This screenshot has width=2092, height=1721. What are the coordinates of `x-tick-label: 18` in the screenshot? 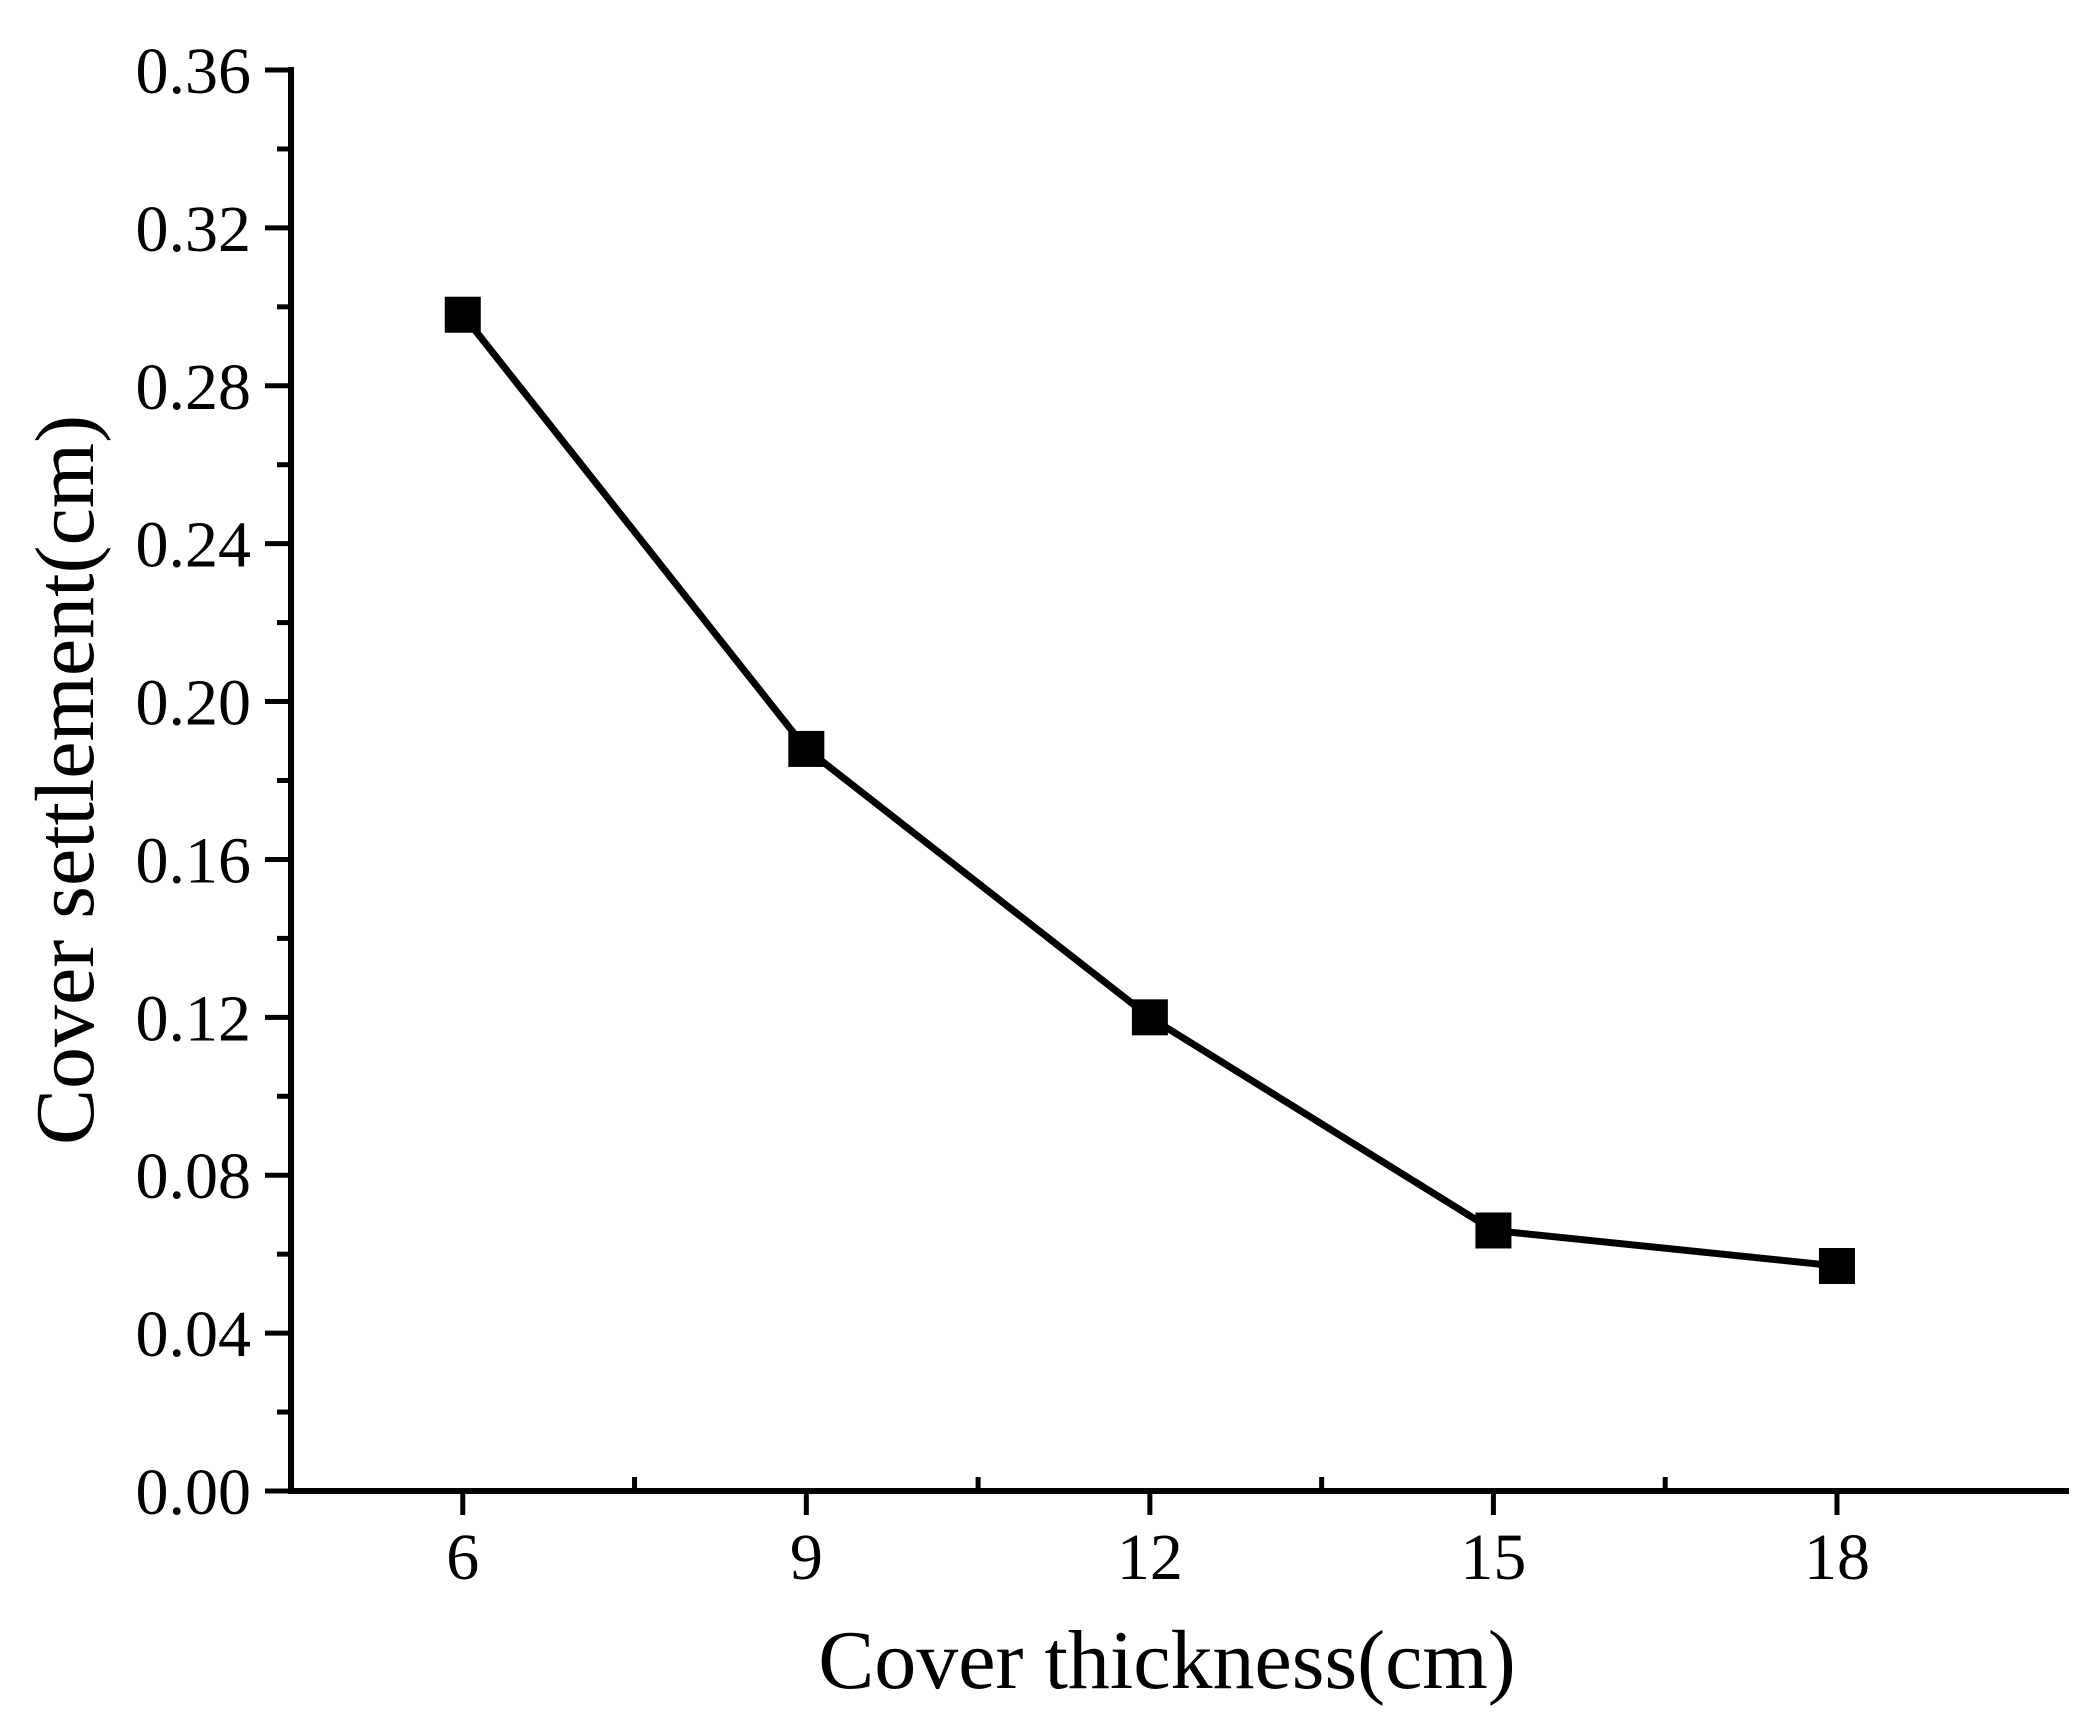 It's located at (1837, 1557).